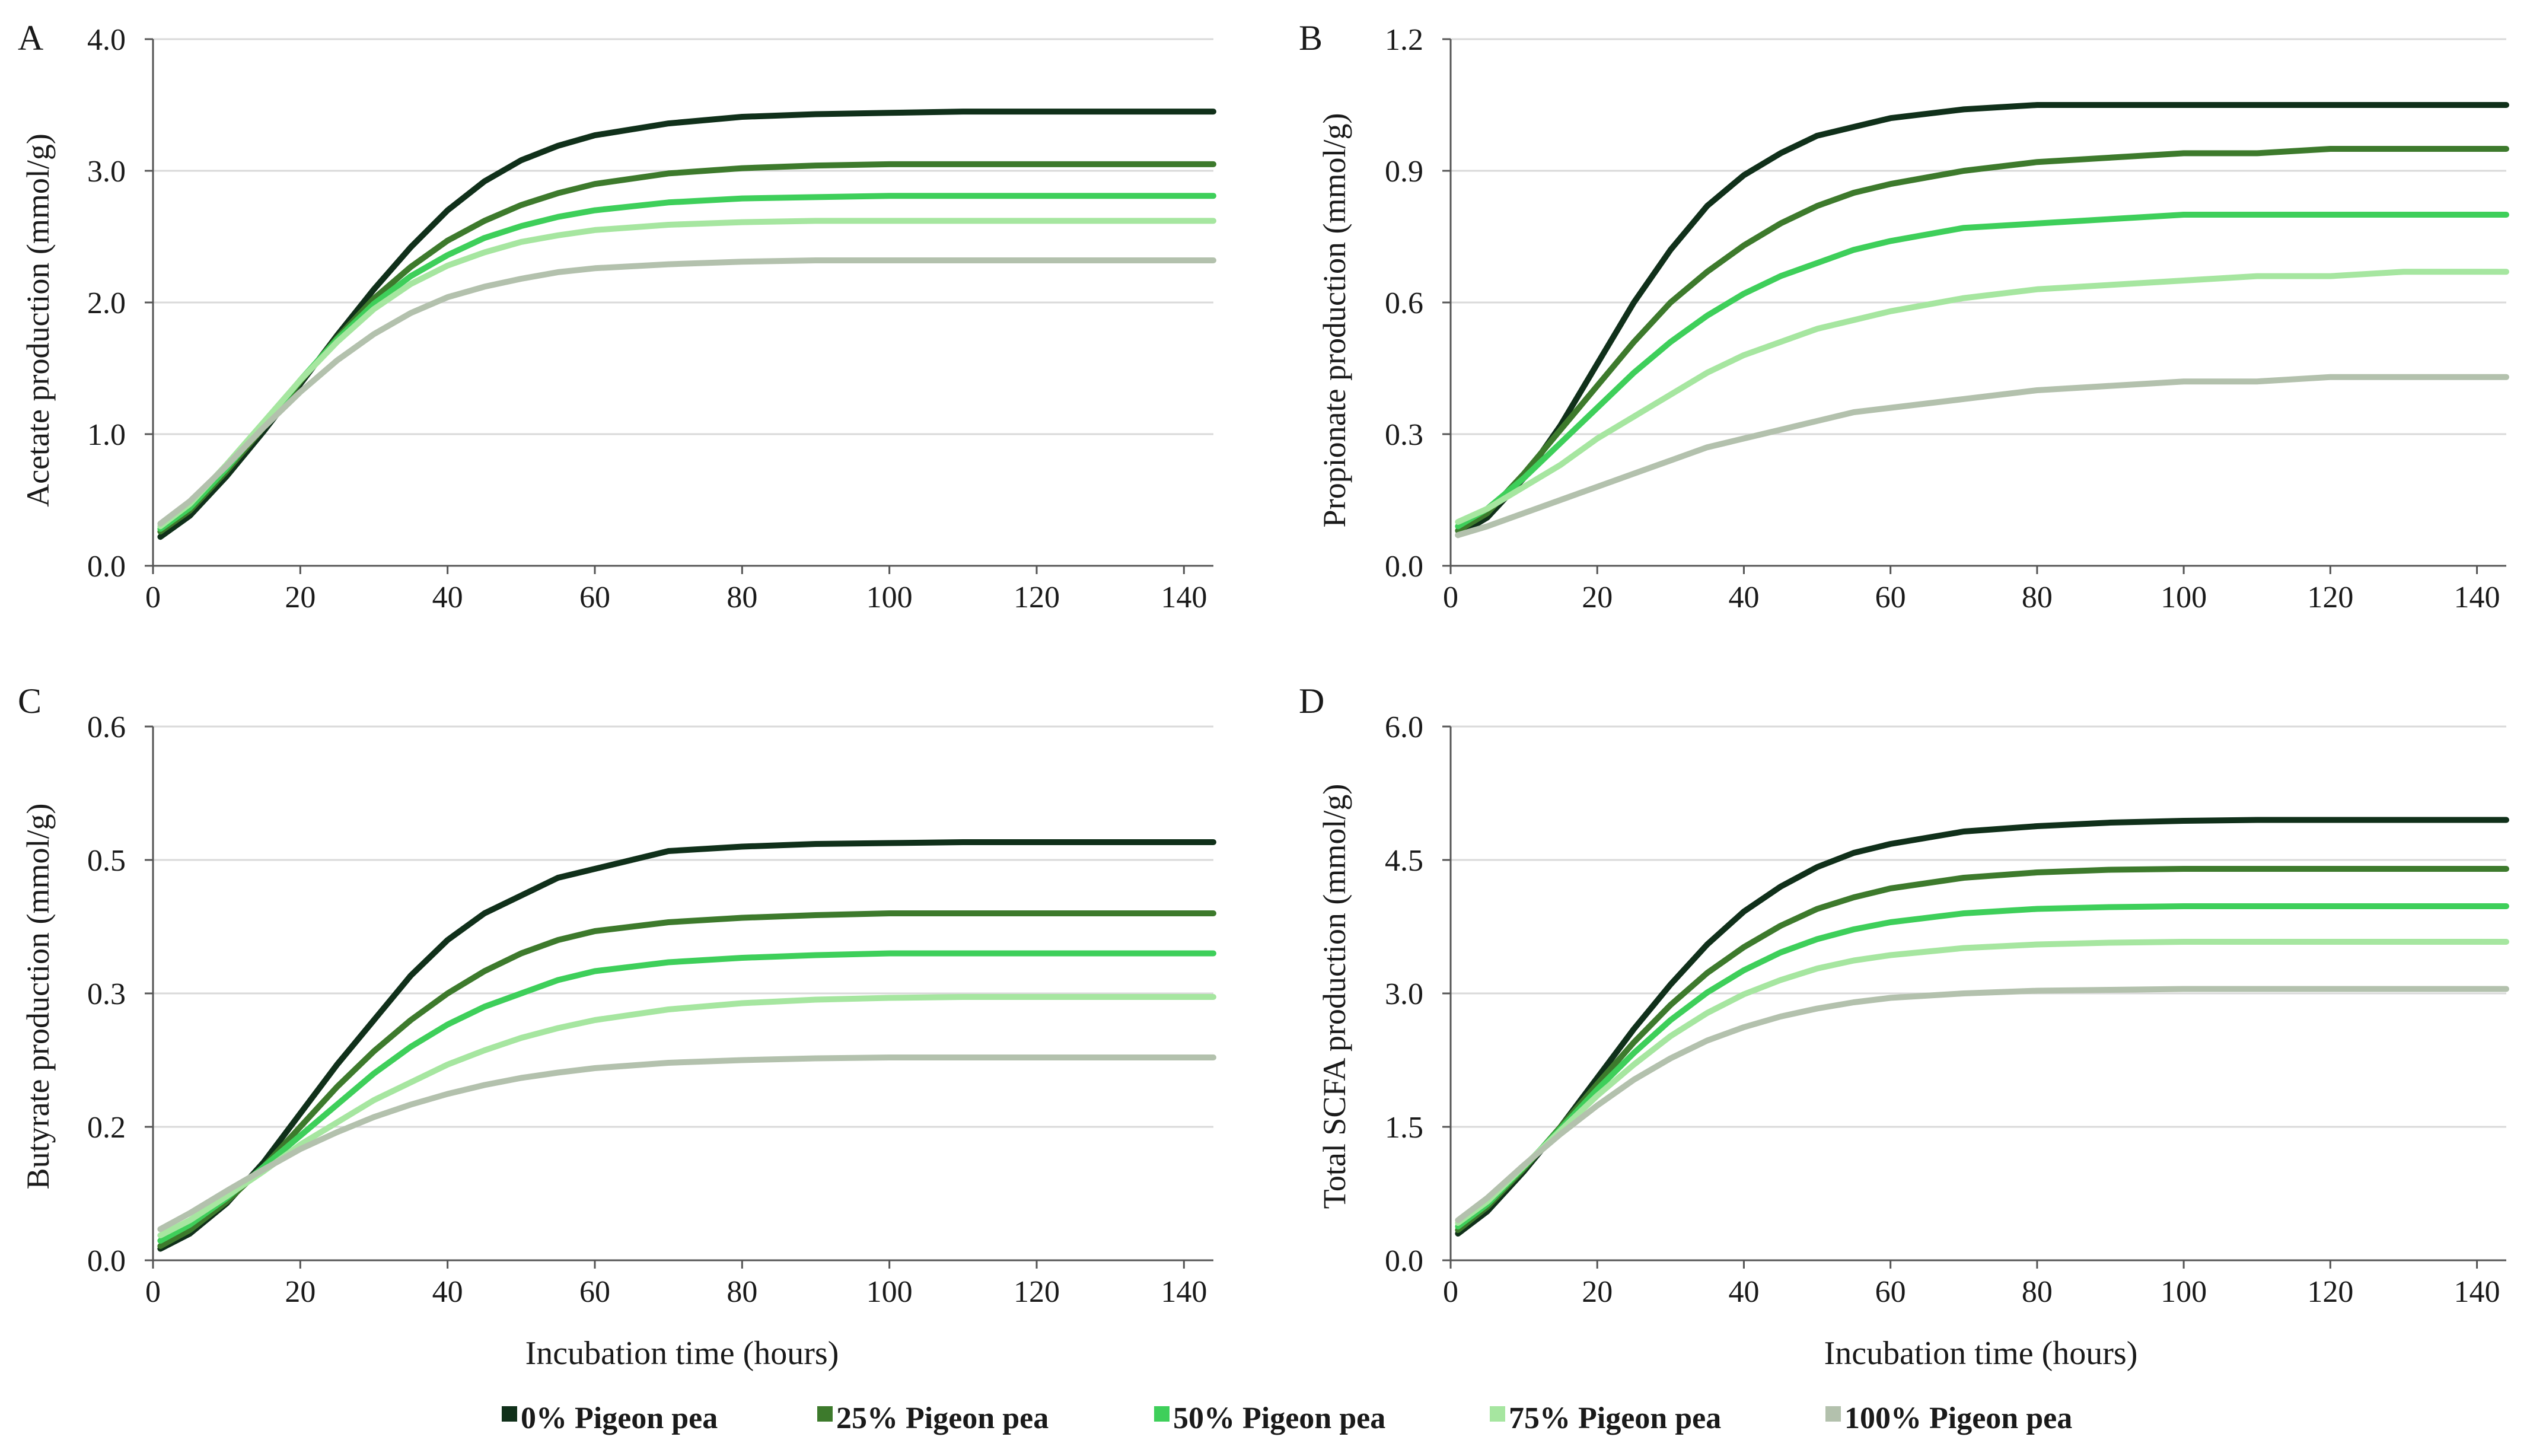 This screenshot has width=2530, height=1456. Describe the element at coordinates (676, 1292) in the screenshot. I see `panel-c-x-tick-labels: 0 20 40 60 80 100 120 140` at that location.